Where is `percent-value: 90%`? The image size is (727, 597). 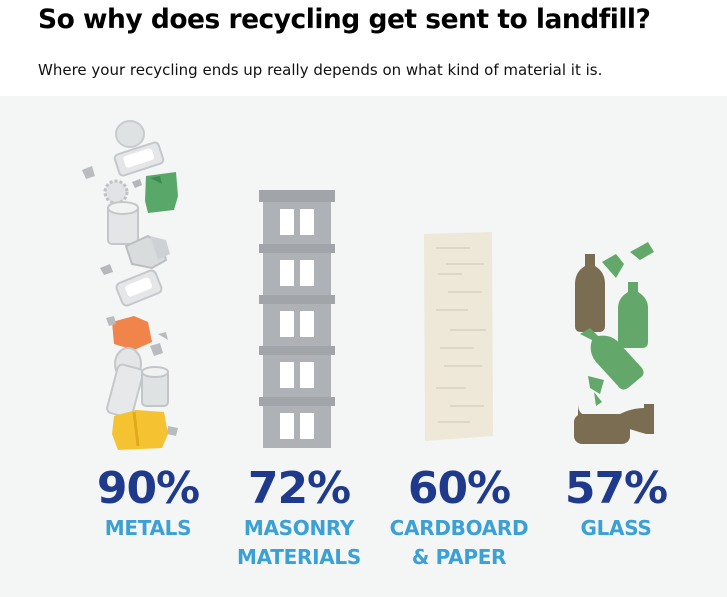
percent-value: 90% is located at coordinates (148, 488).